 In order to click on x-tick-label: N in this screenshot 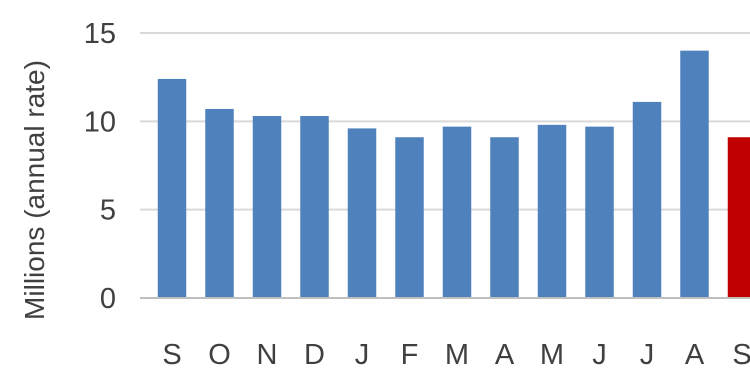, I will do `click(267, 355)`.